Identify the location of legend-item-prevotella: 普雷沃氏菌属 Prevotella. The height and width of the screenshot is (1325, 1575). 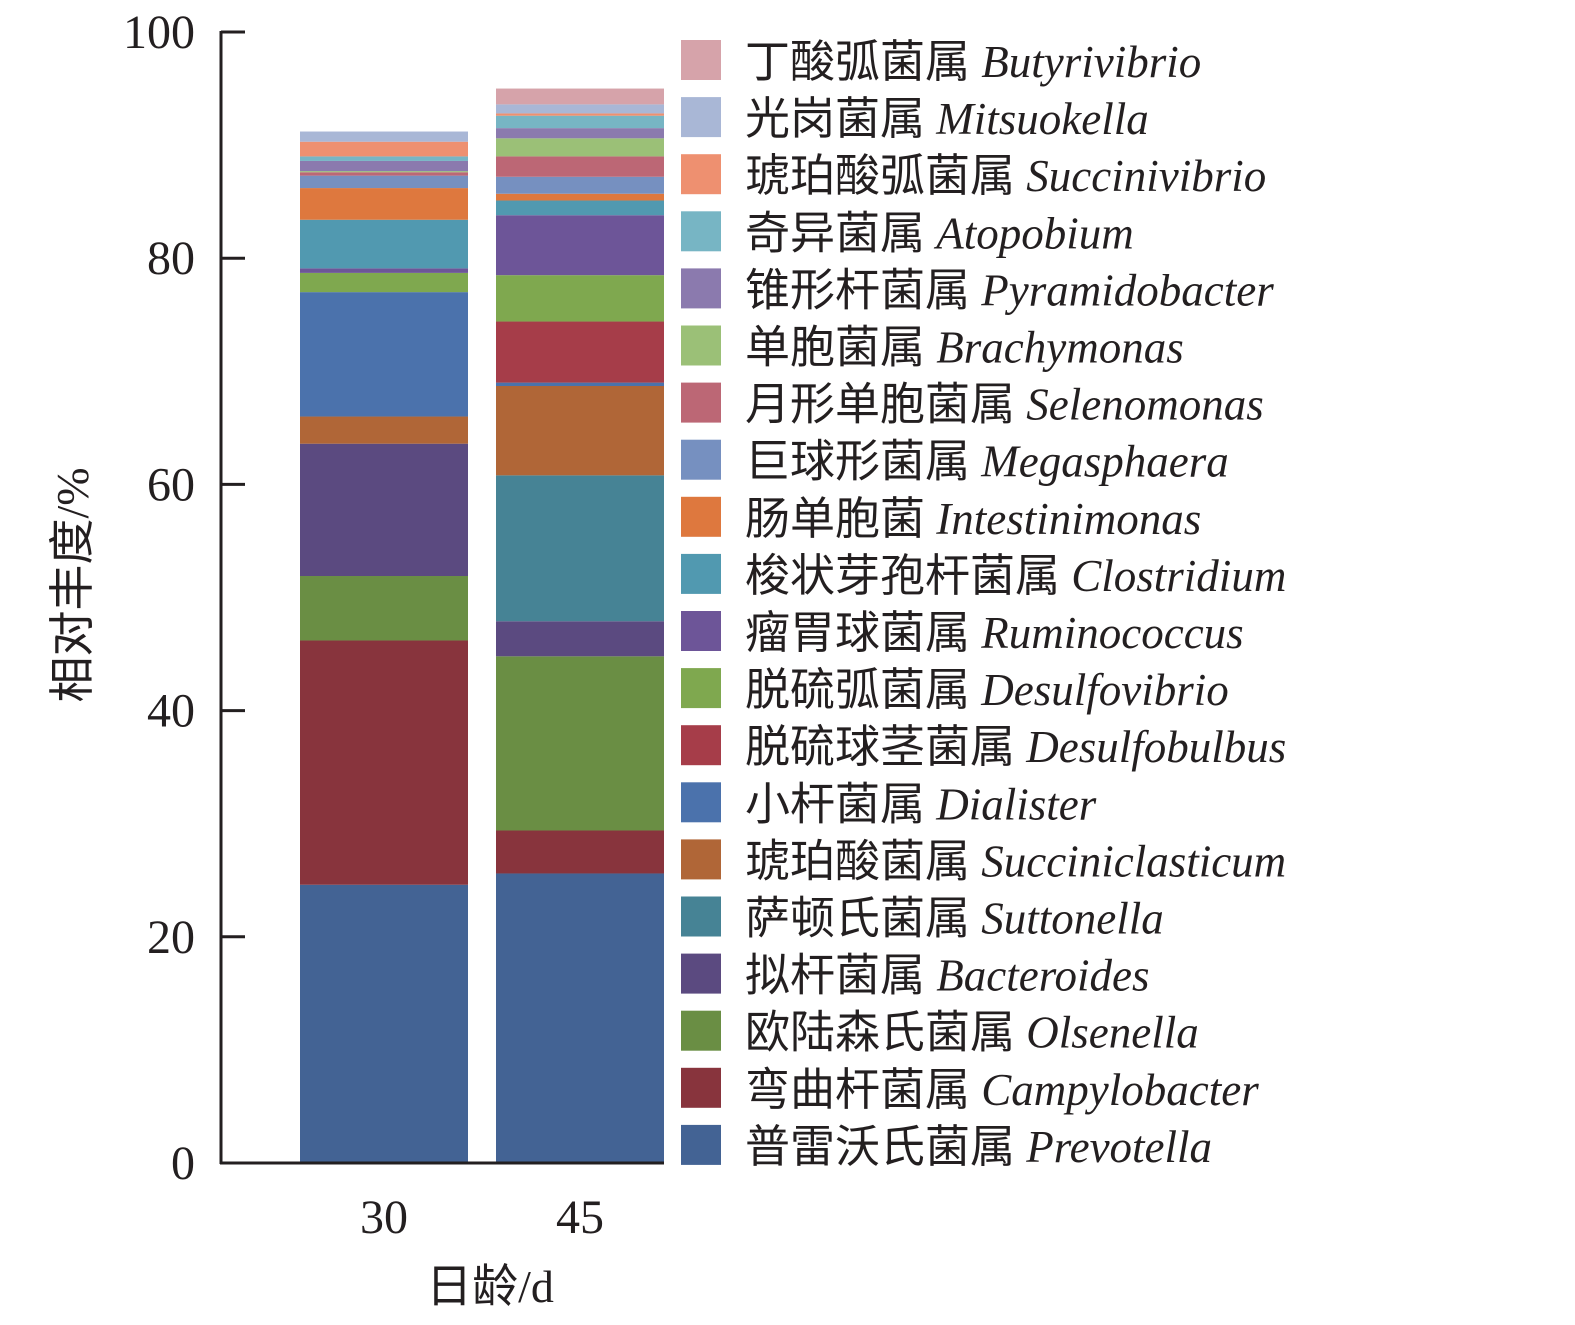
(946, 1147).